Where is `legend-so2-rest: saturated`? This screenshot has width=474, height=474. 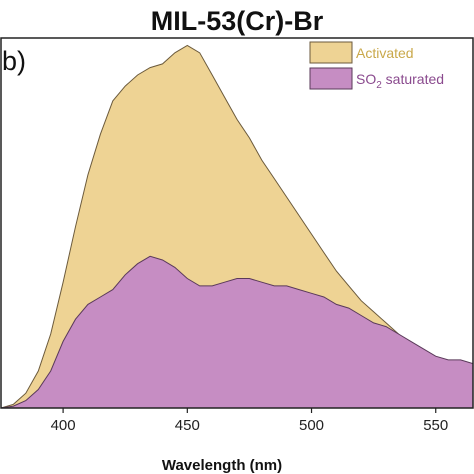
legend-so2-rest: saturated is located at coordinates (413, 79).